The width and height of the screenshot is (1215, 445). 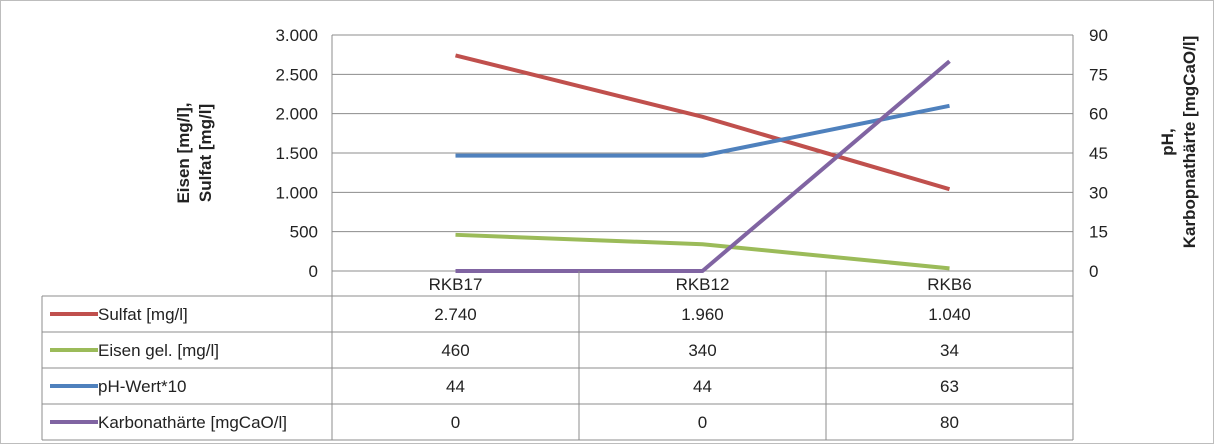 What do you see at coordinates (949, 350) in the screenshot?
I see `data-label: 34` at bounding box center [949, 350].